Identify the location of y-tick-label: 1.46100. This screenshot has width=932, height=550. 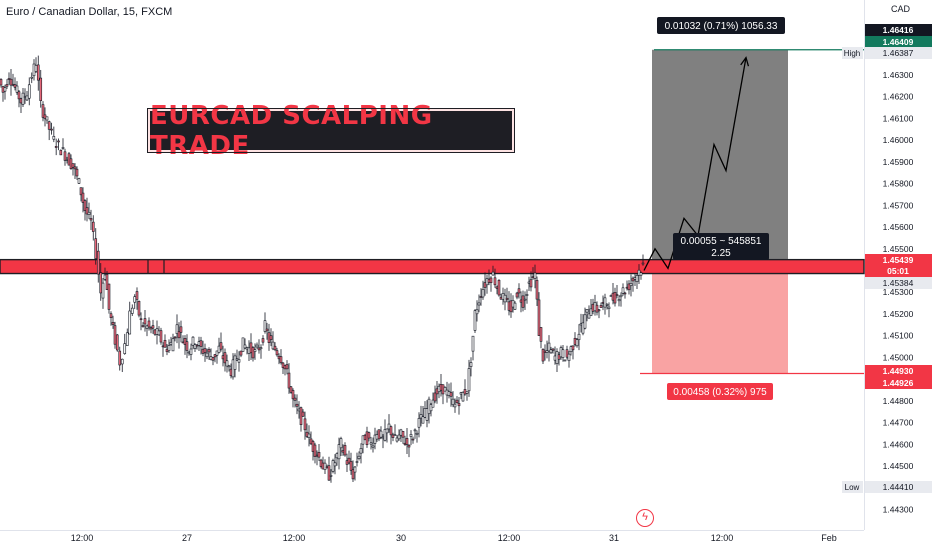
(898, 118).